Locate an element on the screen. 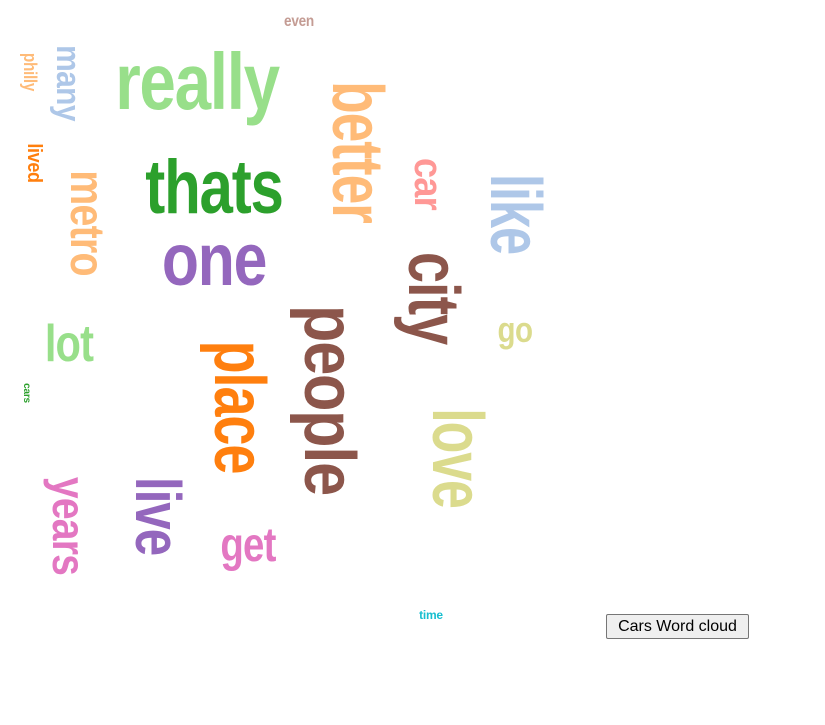 This screenshot has width=825, height=725. word-really: really is located at coordinates (197, 81).